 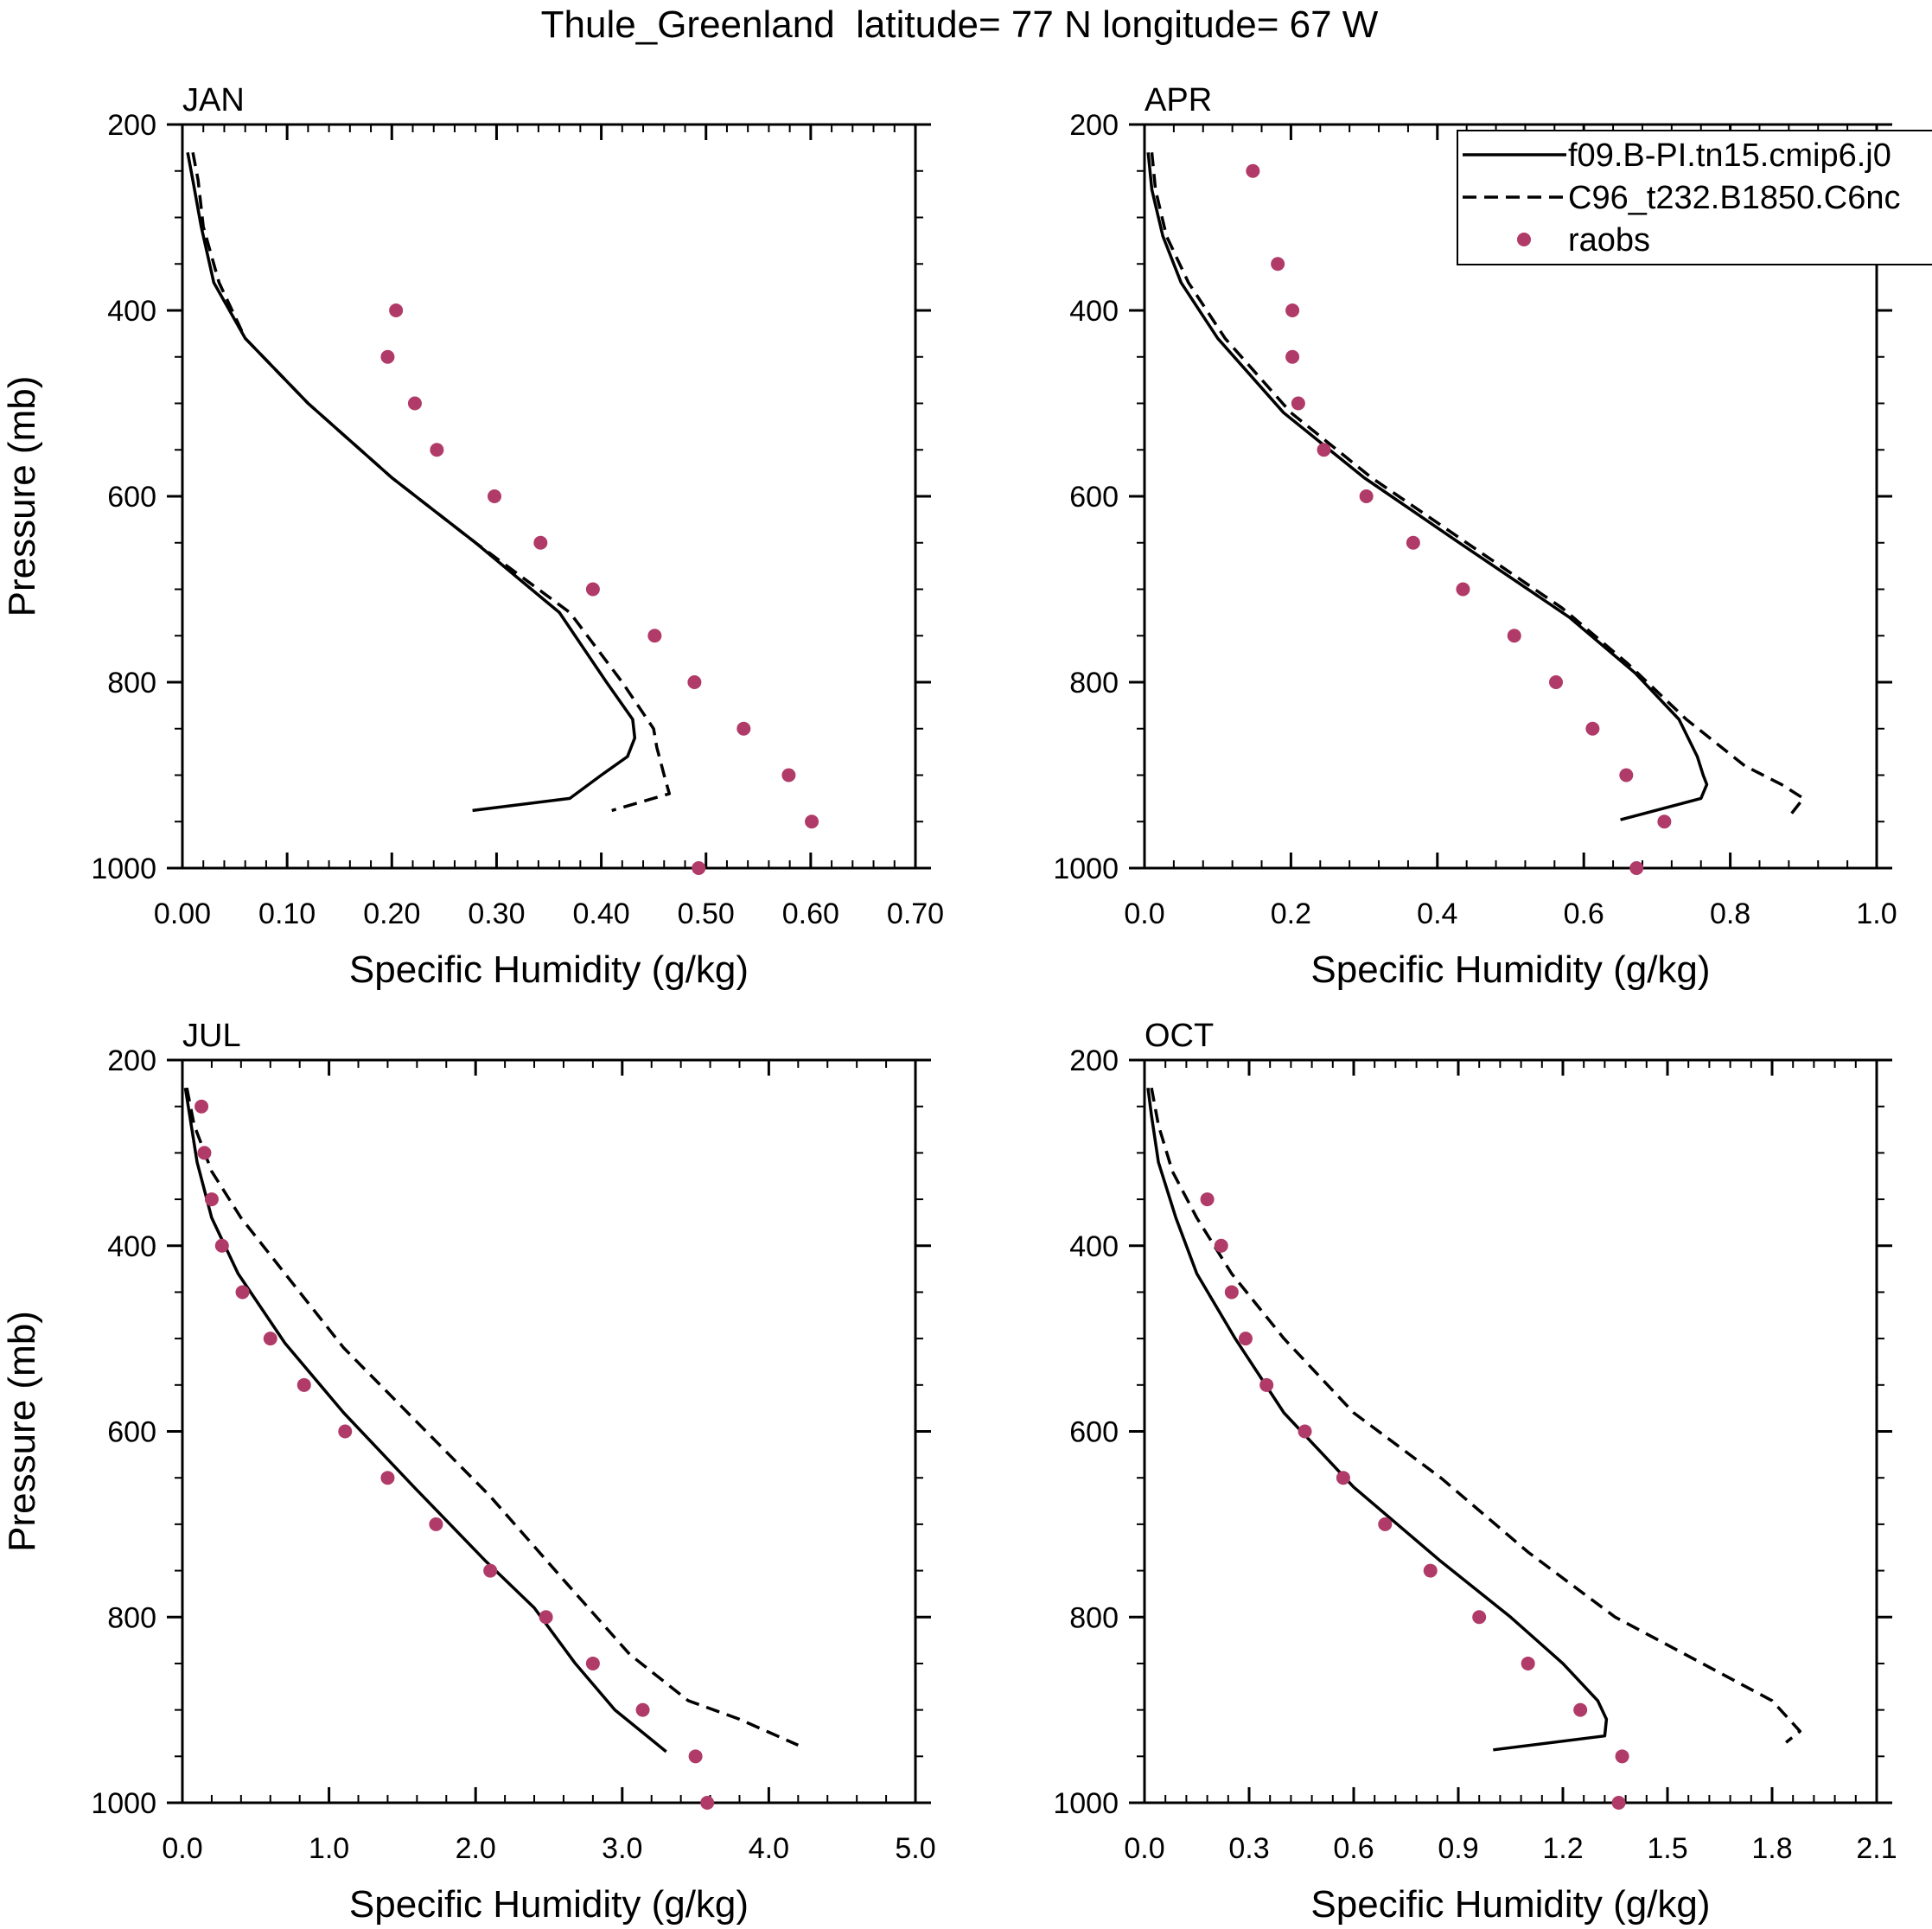 I want to click on panel-title: OCT, so click(x=1179, y=1036).